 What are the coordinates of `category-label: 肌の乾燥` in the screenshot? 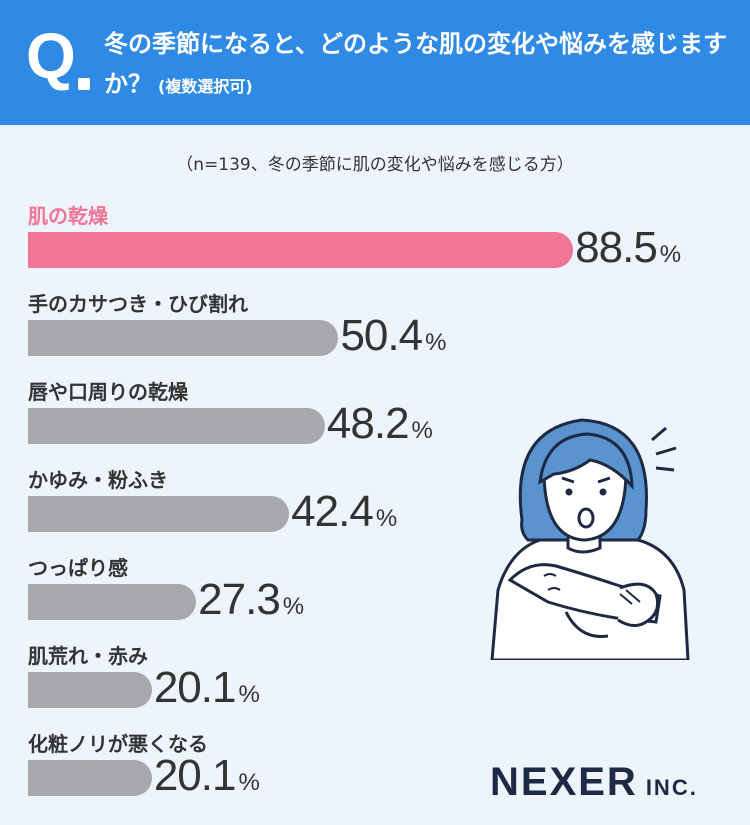 It's located at (68, 216).